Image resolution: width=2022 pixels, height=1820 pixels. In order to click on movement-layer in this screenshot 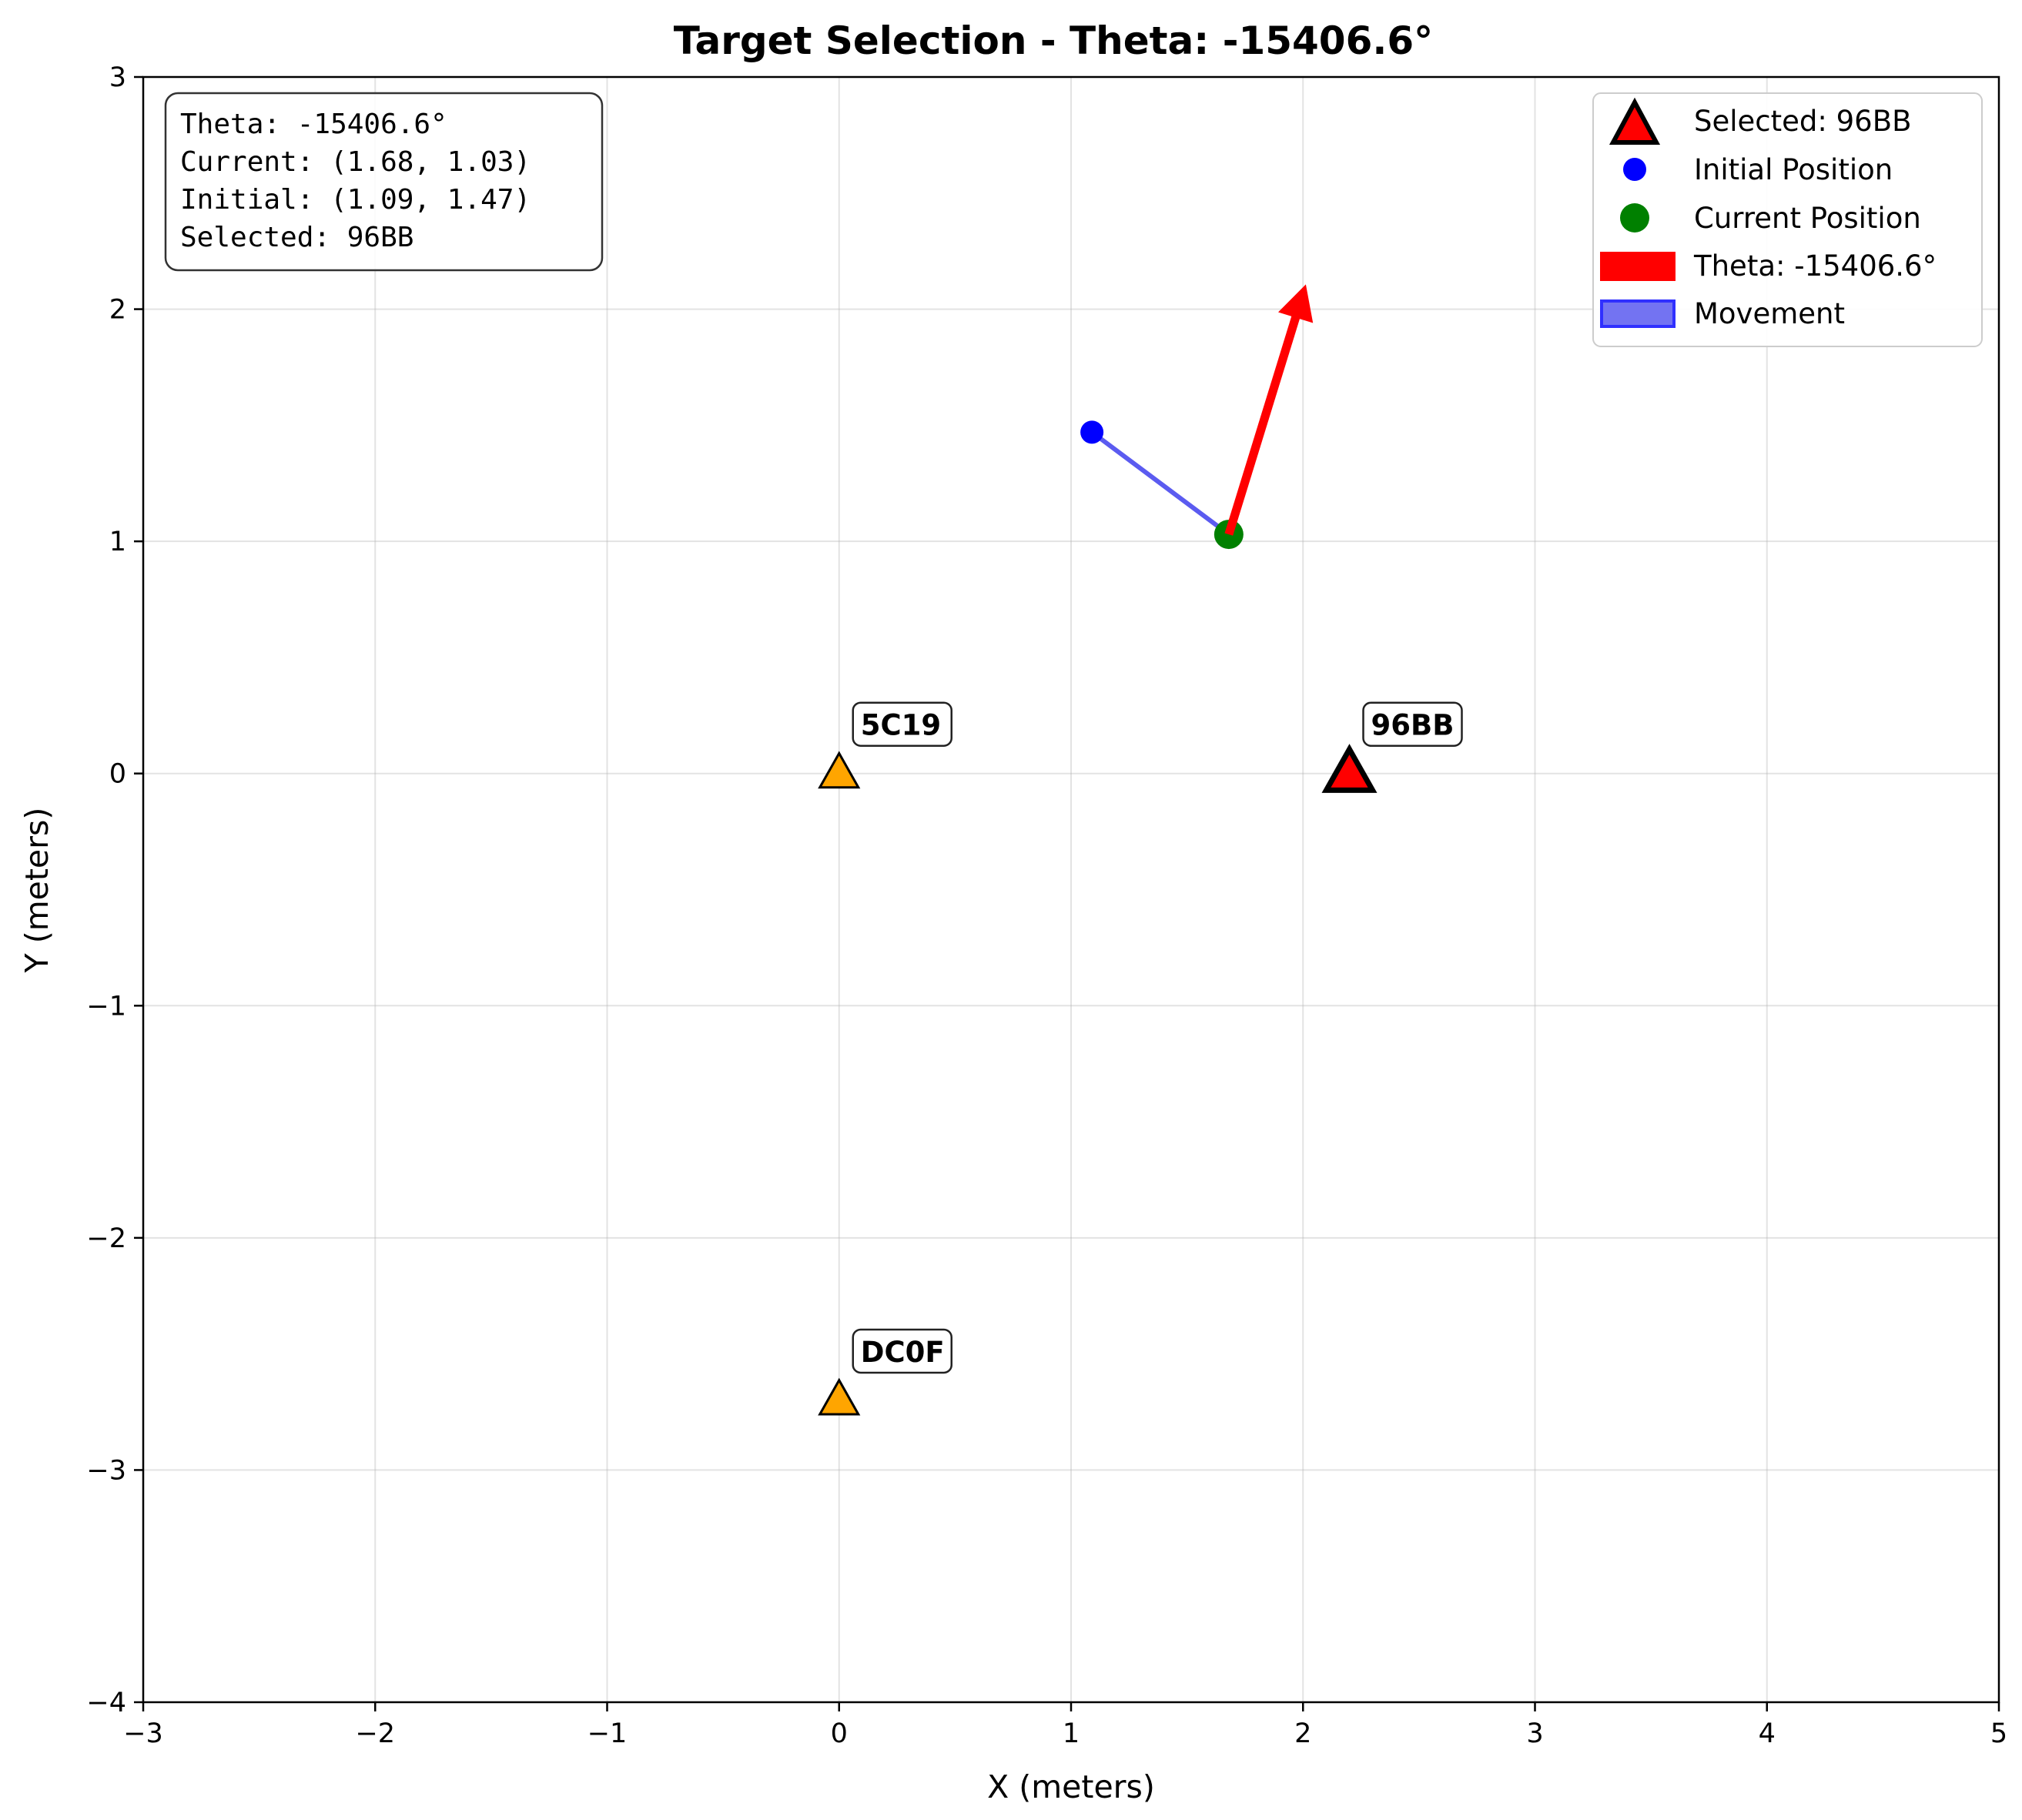, I will do `click(1160, 484)`.